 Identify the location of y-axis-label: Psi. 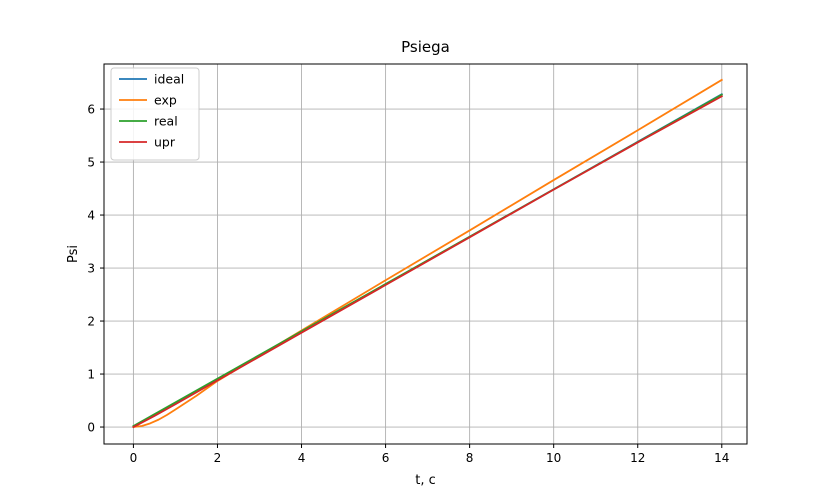
(73, 254).